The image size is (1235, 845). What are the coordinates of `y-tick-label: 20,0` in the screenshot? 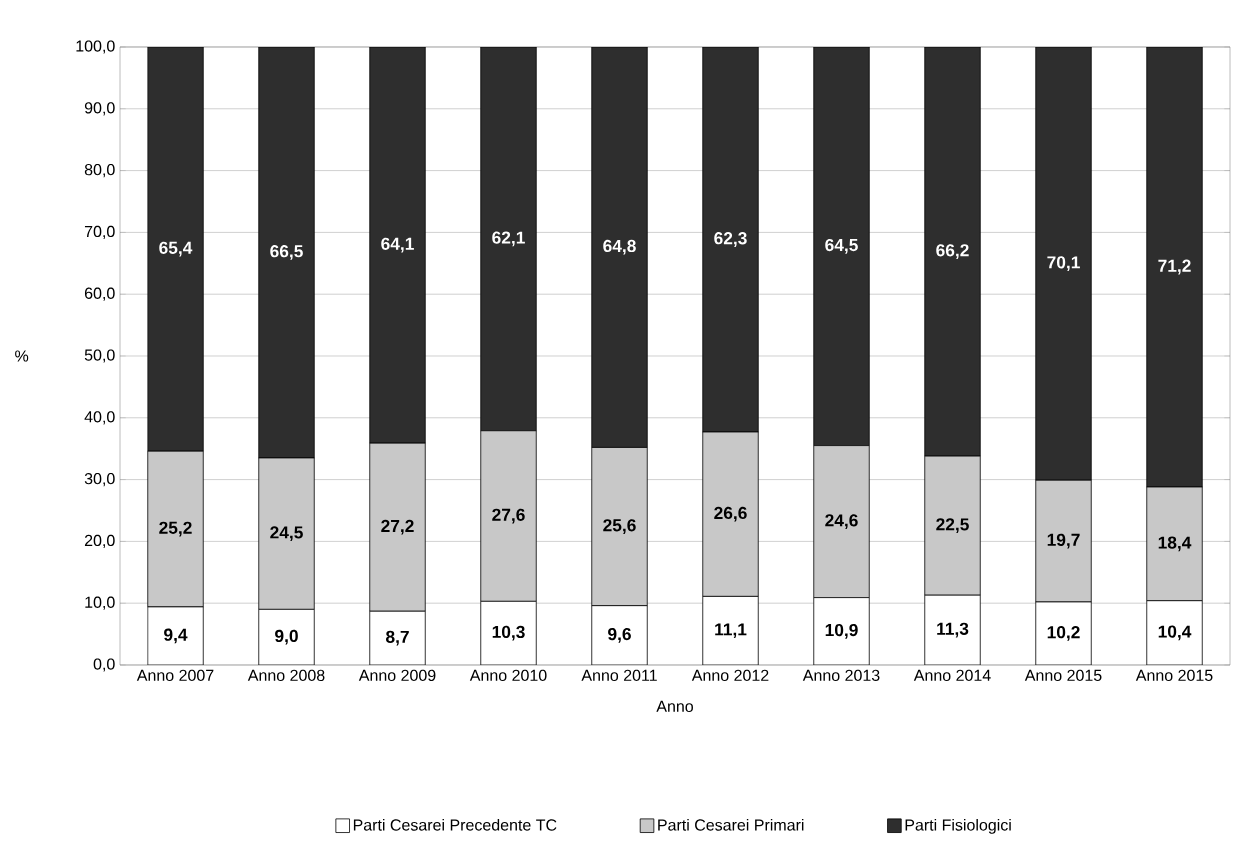 It's located at (99, 541).